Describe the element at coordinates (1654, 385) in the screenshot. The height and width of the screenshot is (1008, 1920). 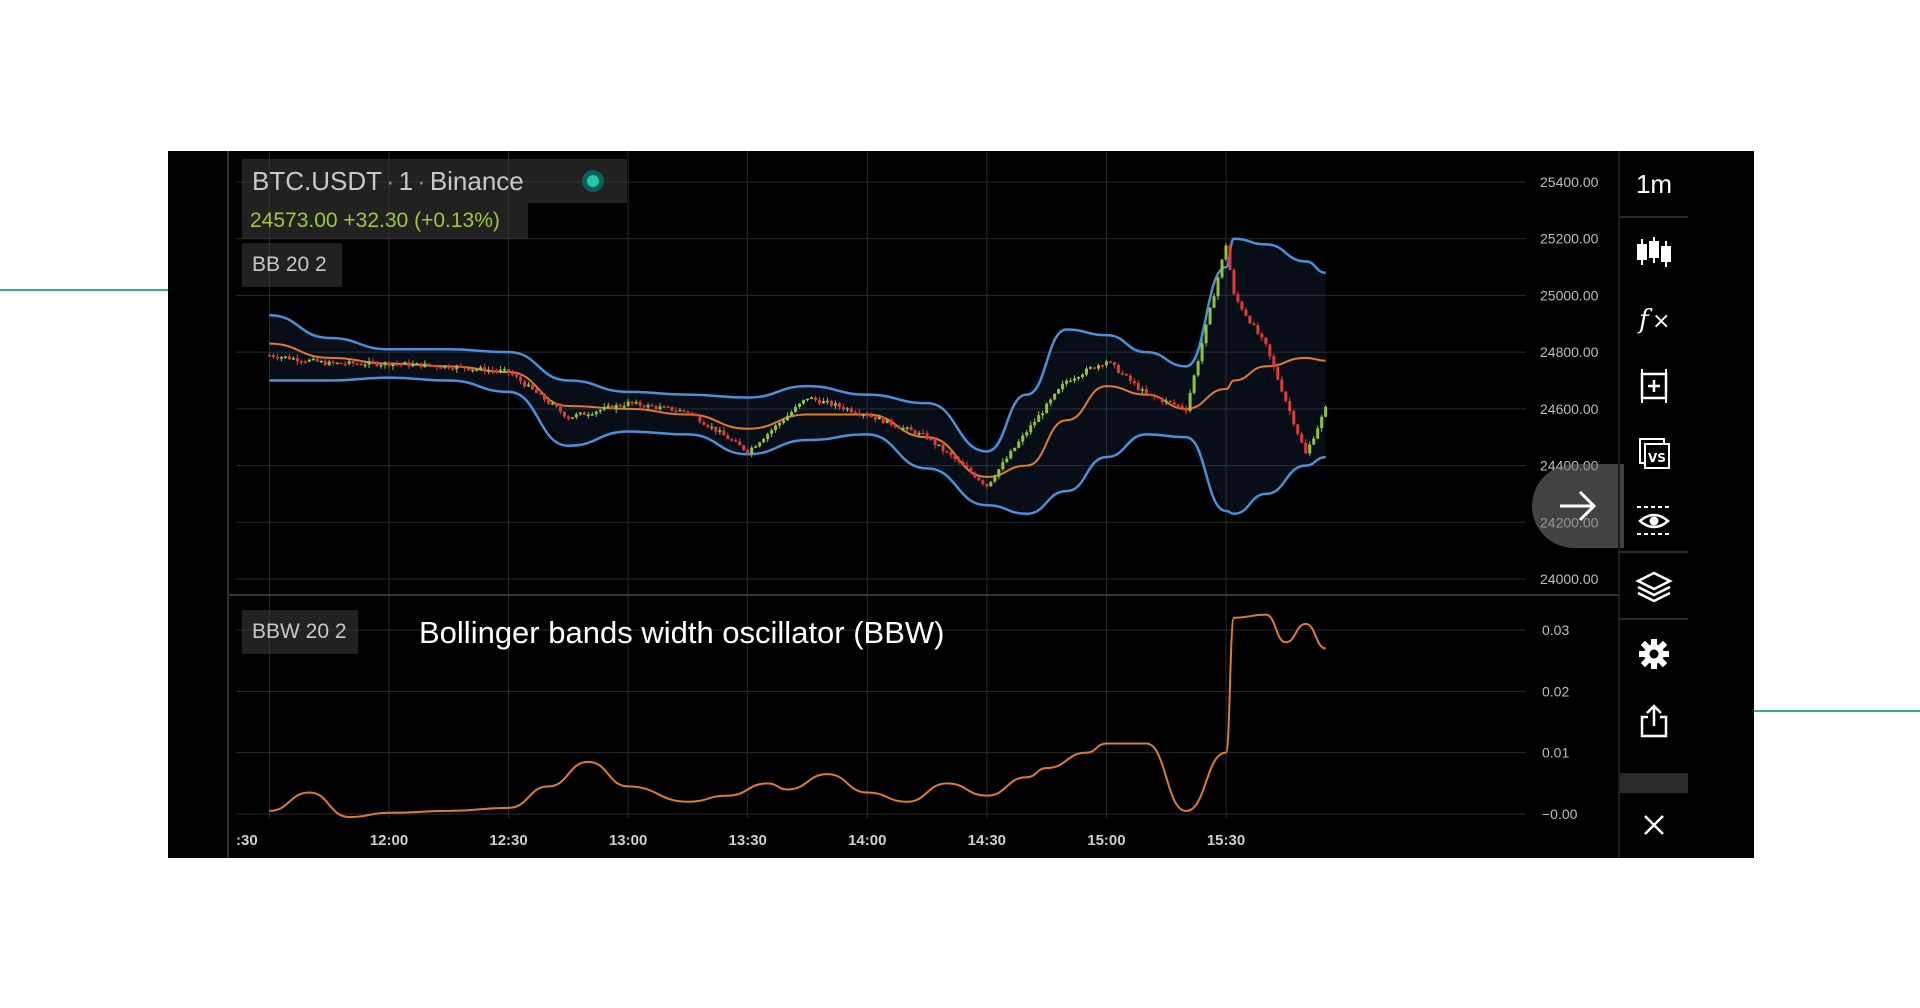
I see `add-drawing-button` at that location.